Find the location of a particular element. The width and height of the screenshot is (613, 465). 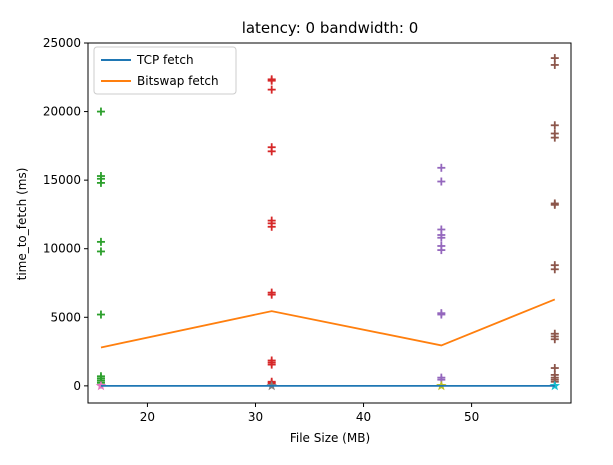

y-axis-label: time_to_fetch (ms) is located at coordinates (22, 224).